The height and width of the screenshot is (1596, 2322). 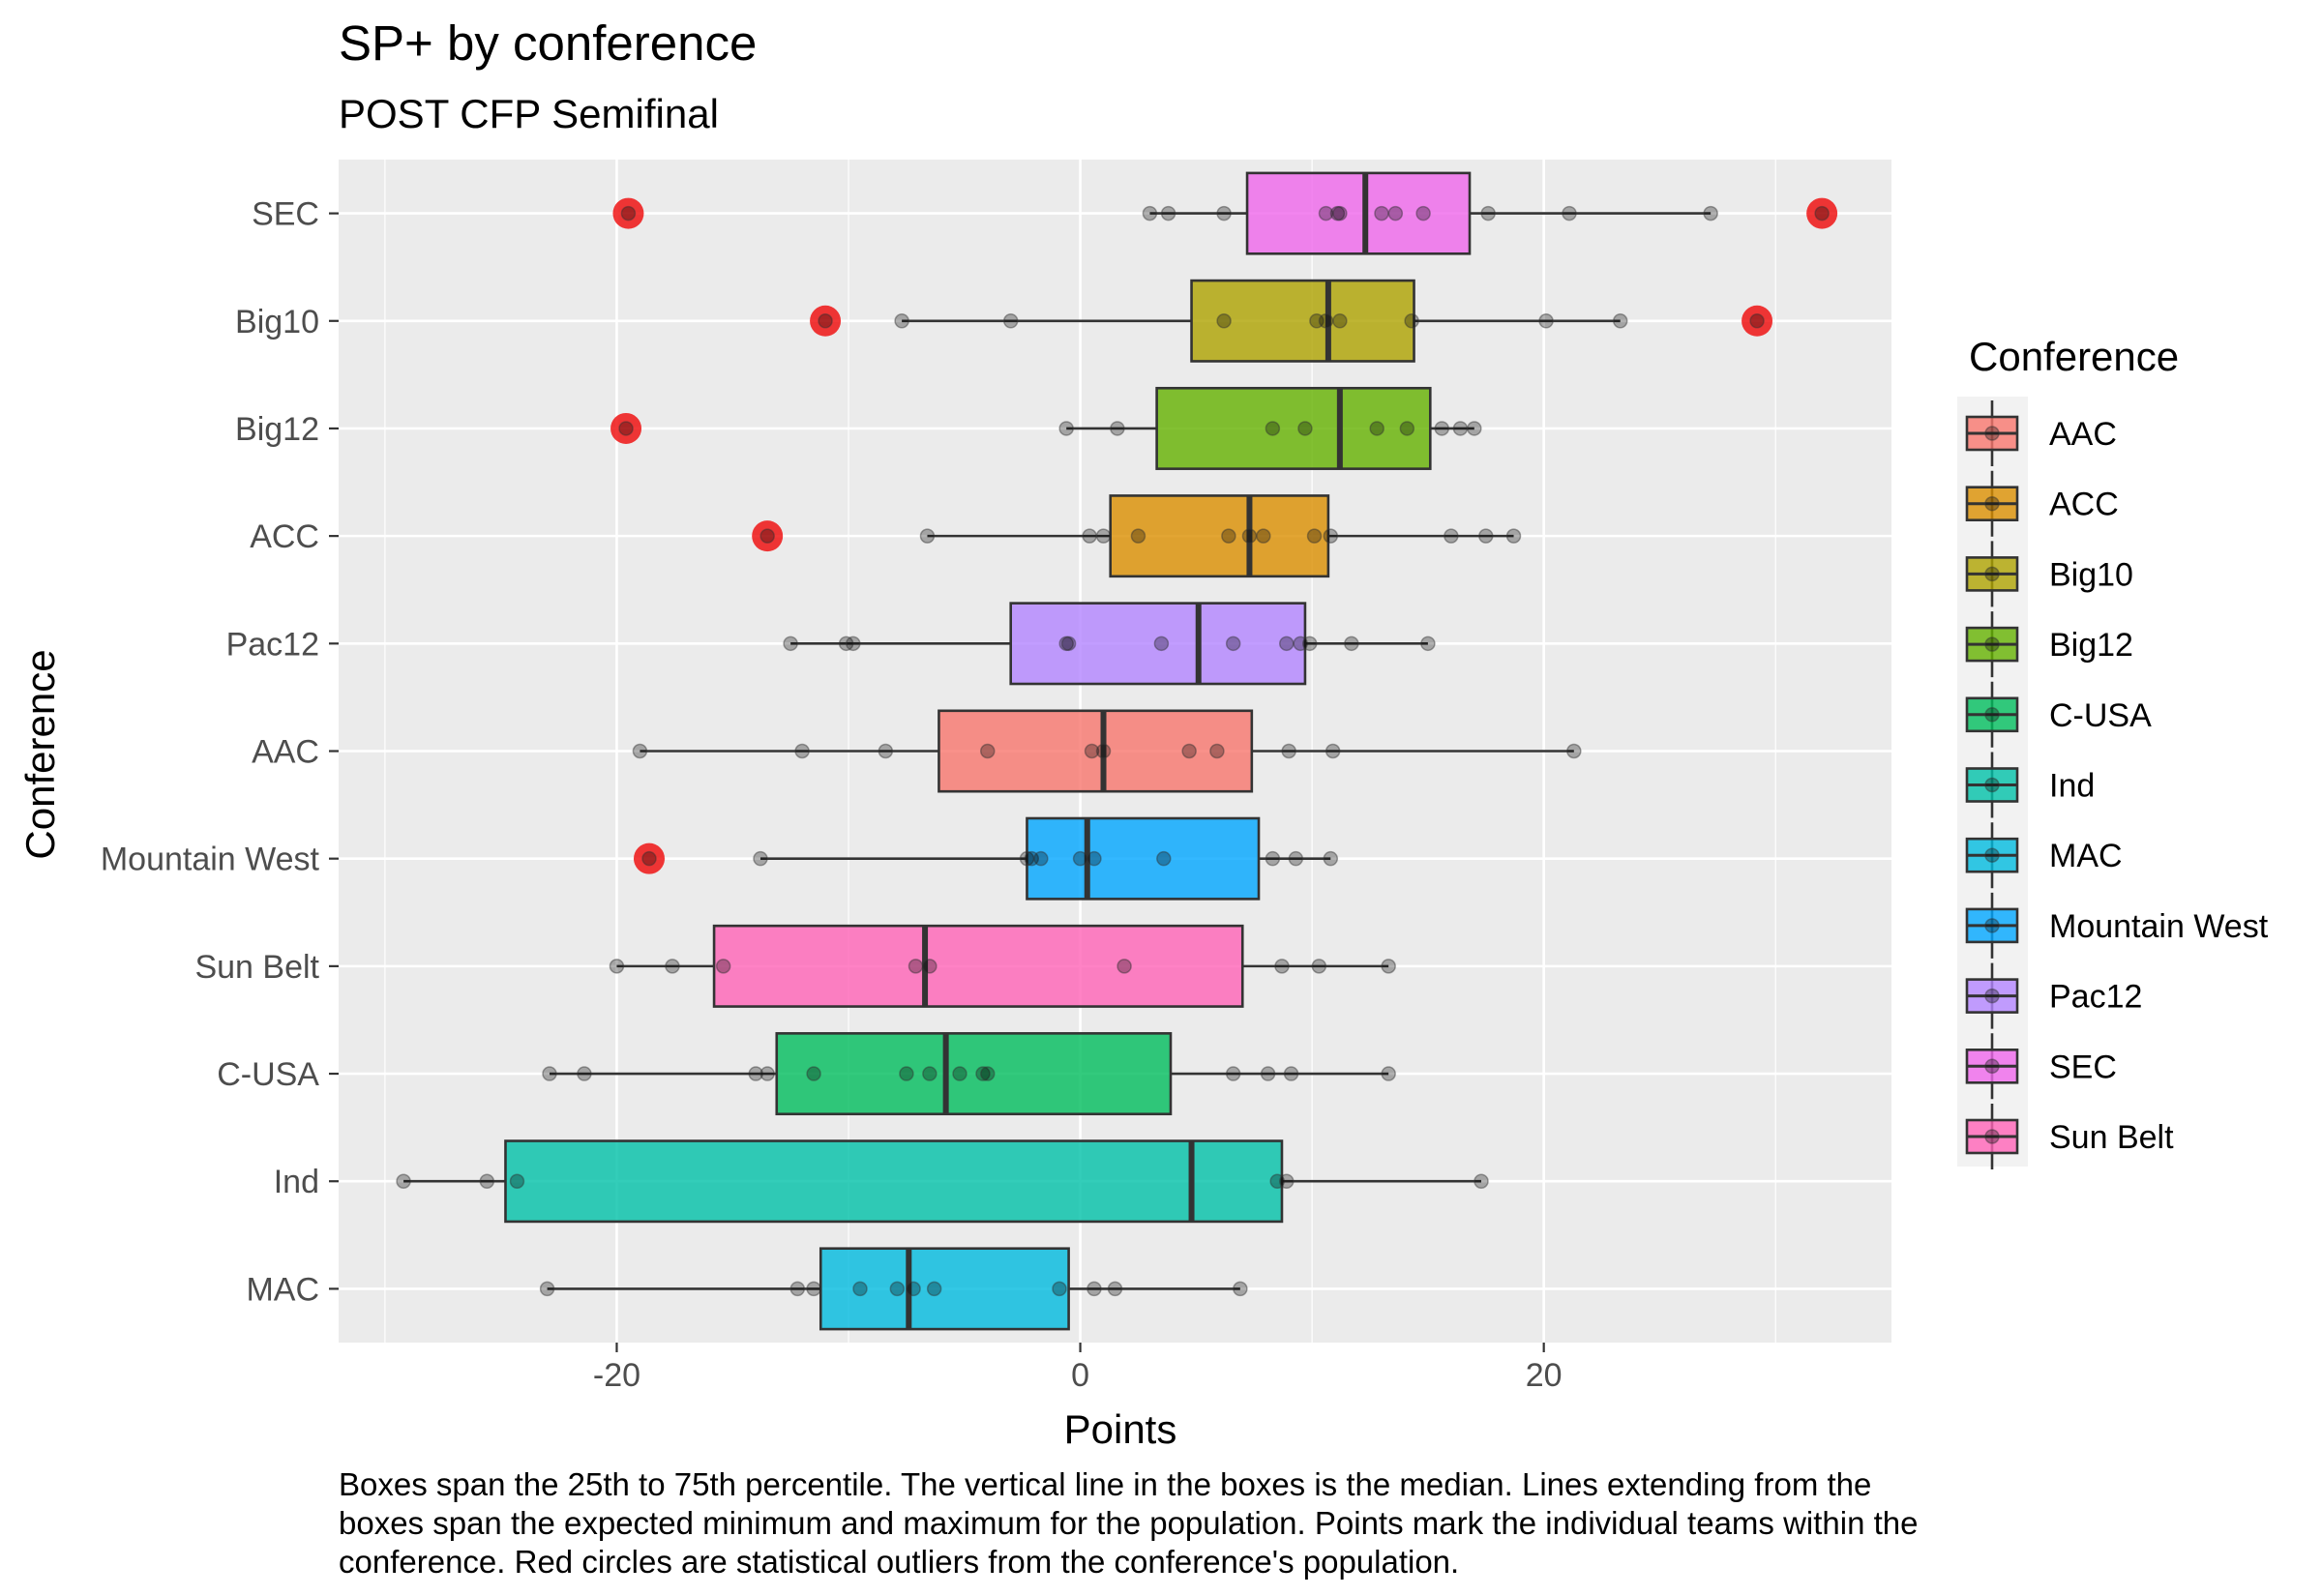 I want to click on y-tick-label: AAC, so click(x=285, y=752).